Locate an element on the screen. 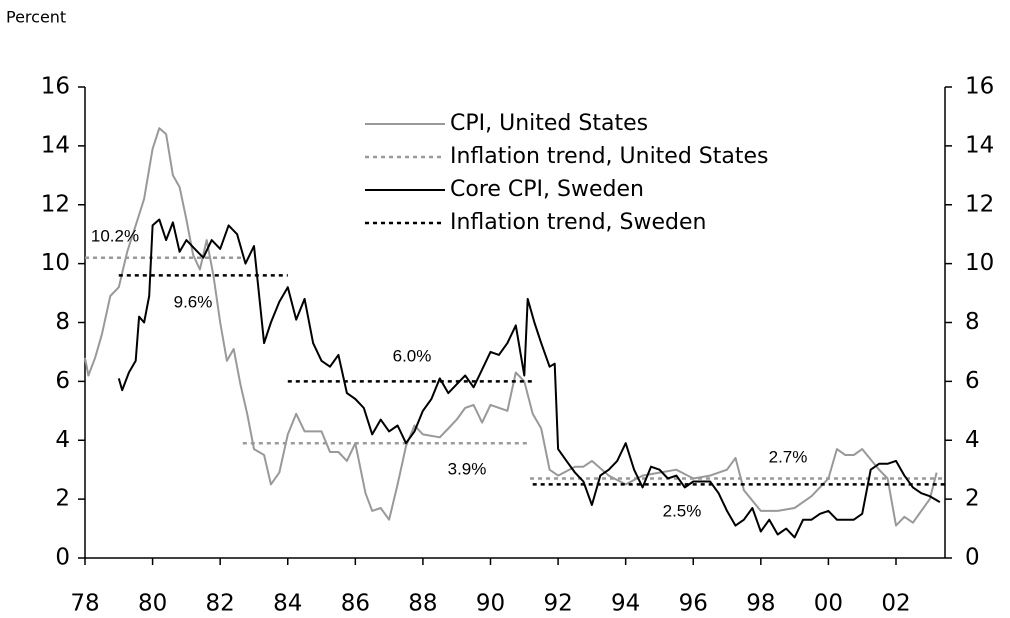 The image size is (1010, 618). y-tick-label: 2 is located at coordinates (62, 499).